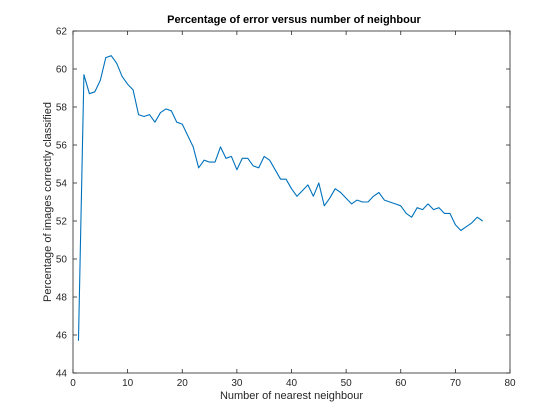 This screenshot has height=420, width=560. I want to click on y-tick-label: 58, so click(62, 108).